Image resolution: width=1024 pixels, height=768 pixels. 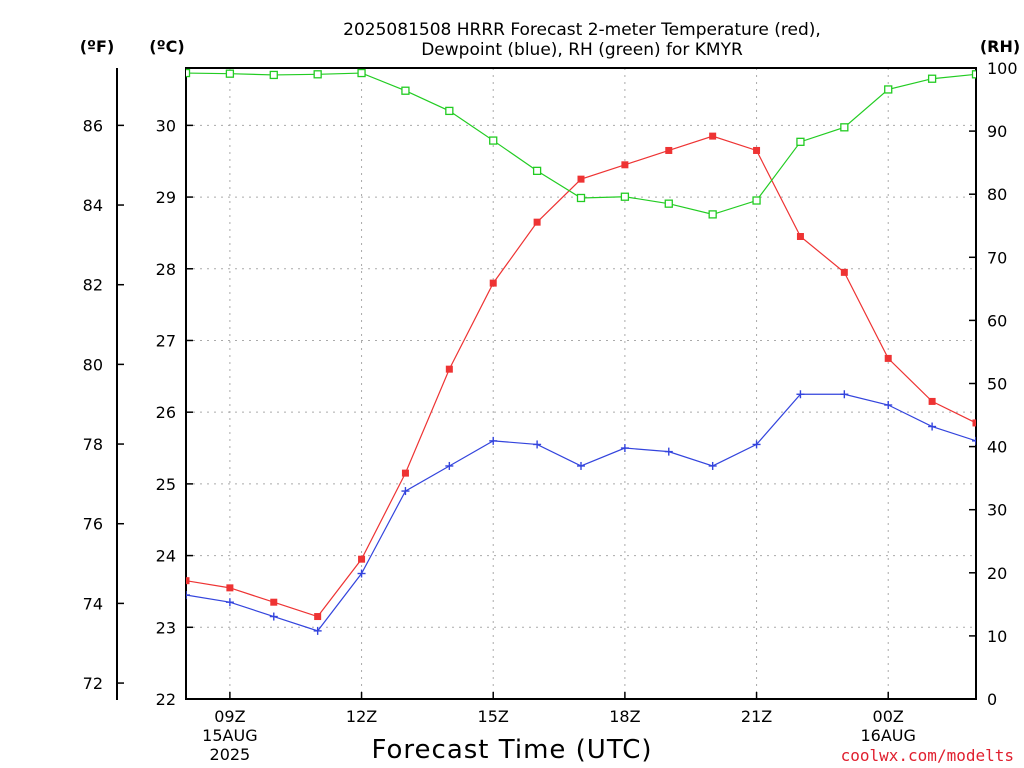 What do you see at coordinates (93, 603) in the screenshot?
I see `fahrenheit-tick-label: 74` at bounding box center [93, 603].